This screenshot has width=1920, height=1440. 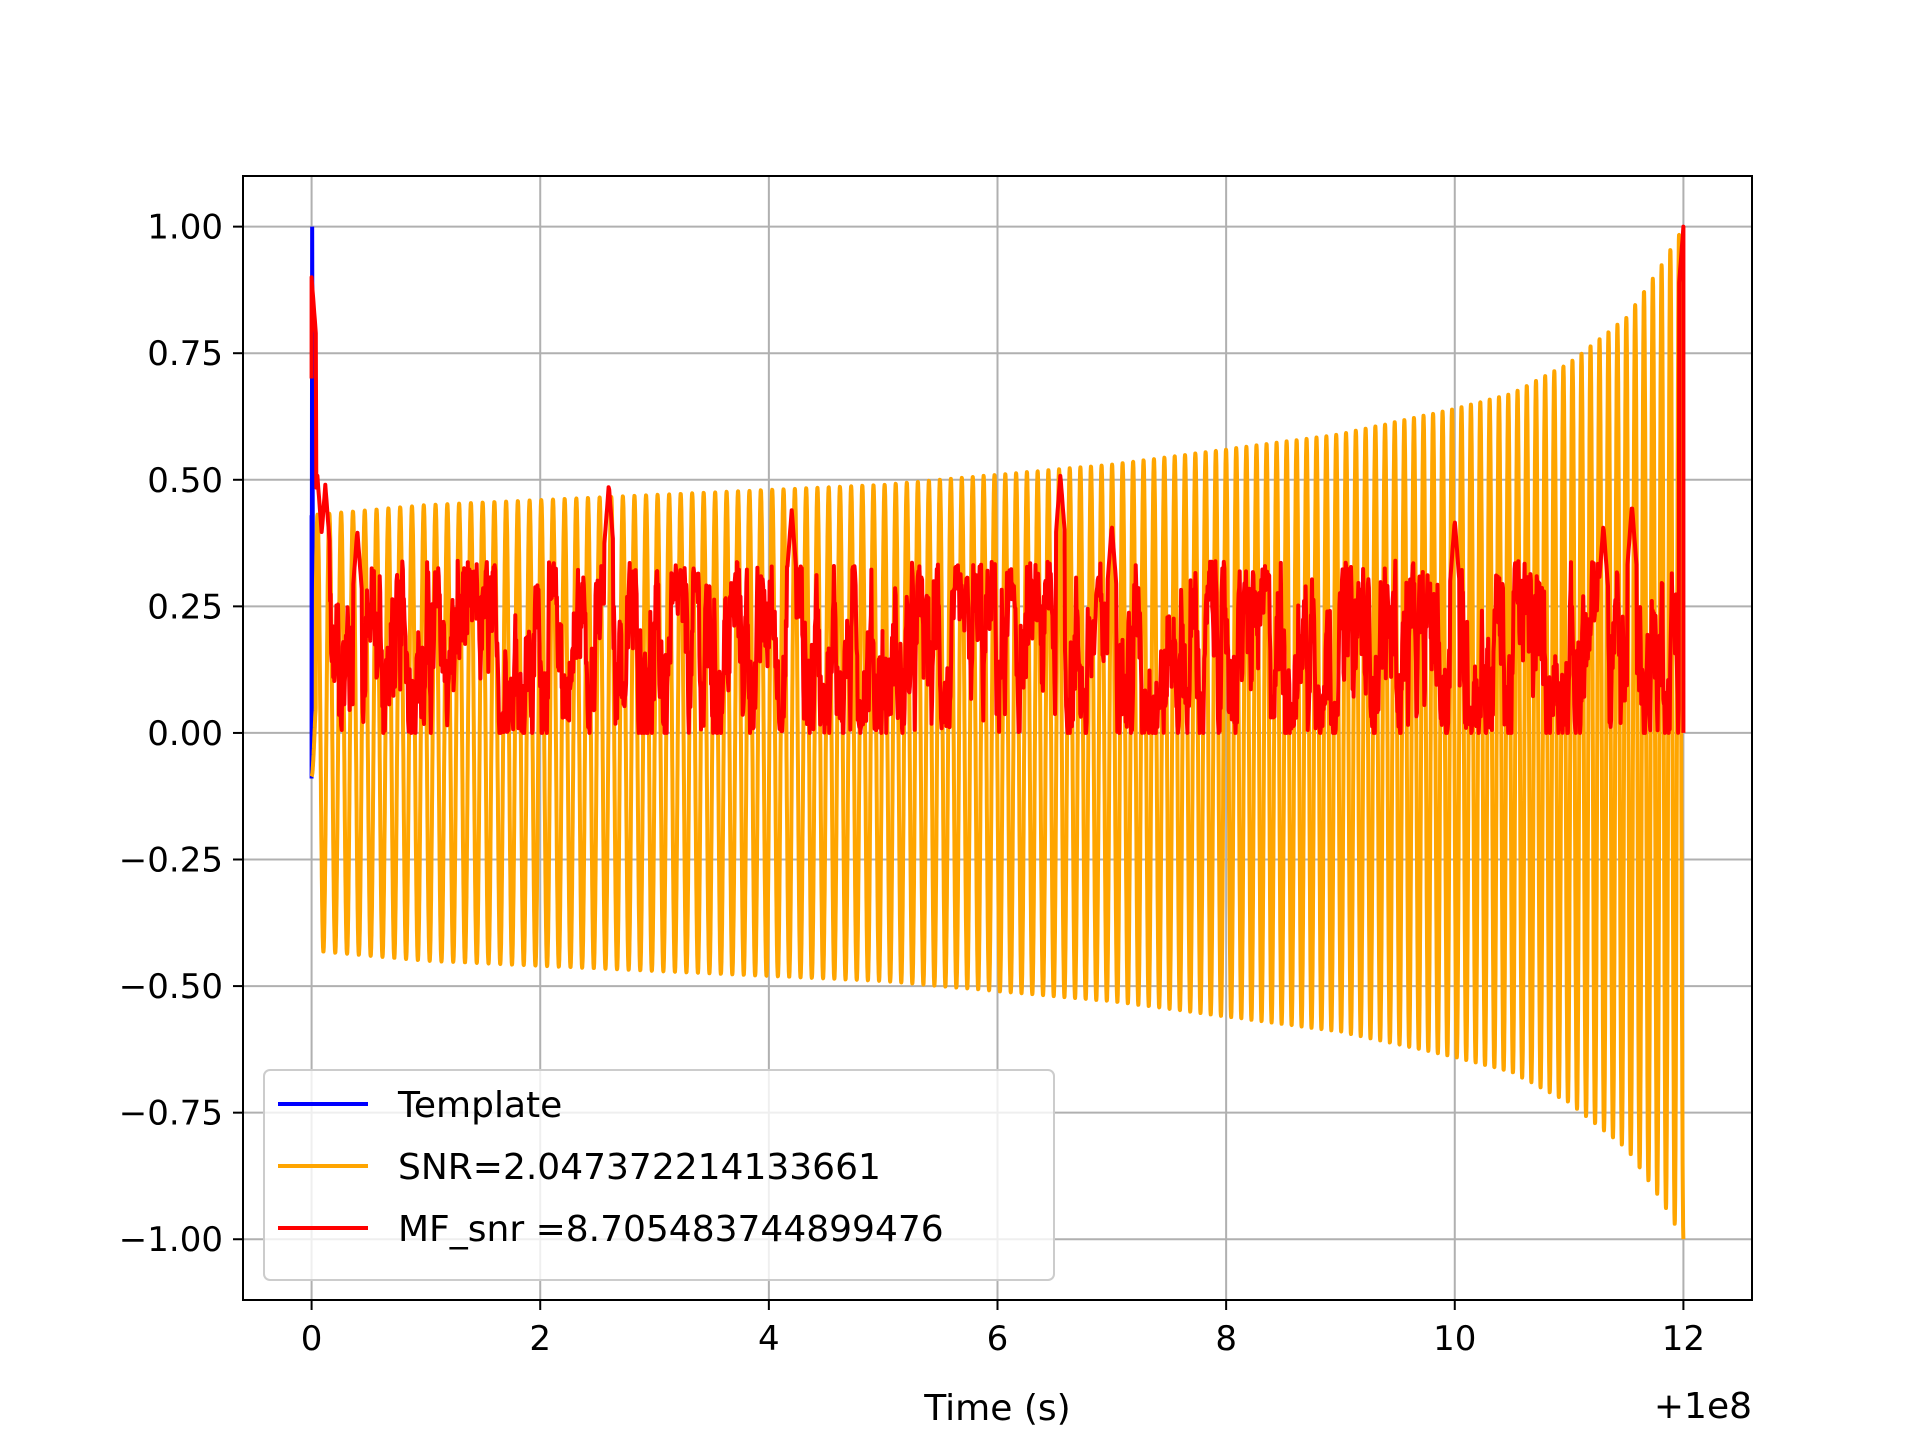 I want to click on x-axis-label: Time (s), so click(x=996, y=1408).